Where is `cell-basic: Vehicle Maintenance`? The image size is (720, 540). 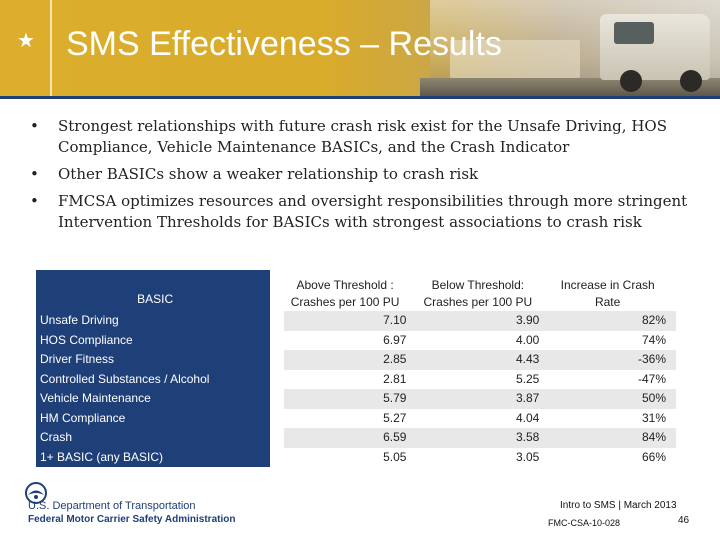 cell-basic: Vehicle Maintenance is located at coordinates (153, 399).